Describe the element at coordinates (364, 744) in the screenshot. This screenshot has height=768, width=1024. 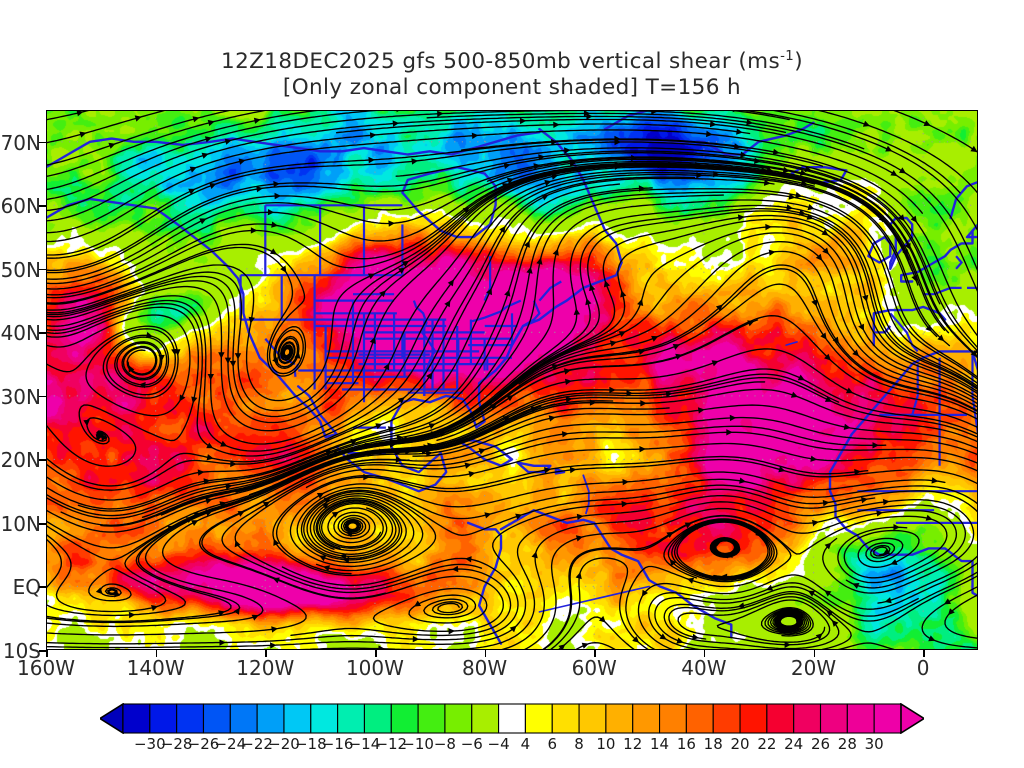
I see `colorbar-tick--14: −14` at that location.